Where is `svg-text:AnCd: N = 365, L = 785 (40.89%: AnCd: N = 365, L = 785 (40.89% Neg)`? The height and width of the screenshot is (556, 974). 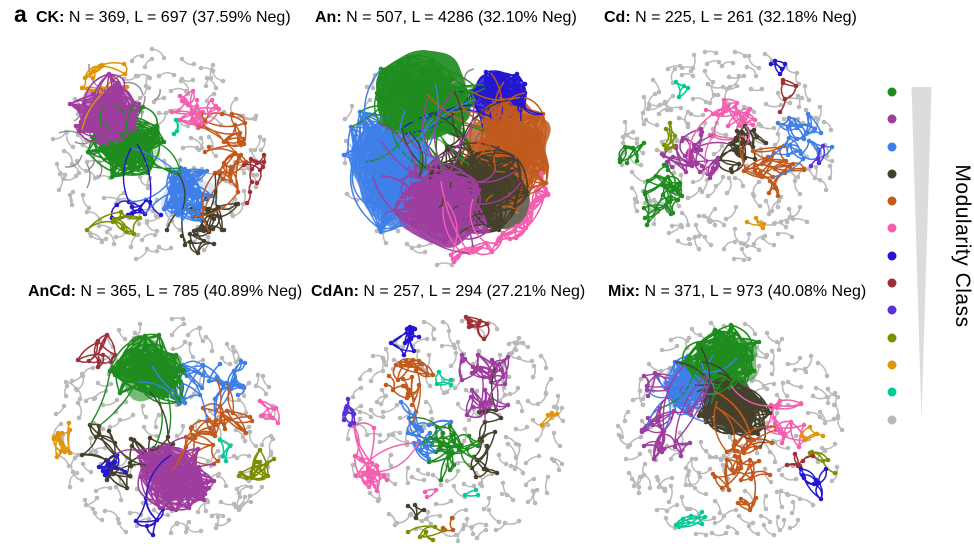 svg-text:AnCd: N = 365, L = 785 (40.89%: AnCd: N = 365, L = 785 (40.89% Neg) is located at coordinates (165, 291).